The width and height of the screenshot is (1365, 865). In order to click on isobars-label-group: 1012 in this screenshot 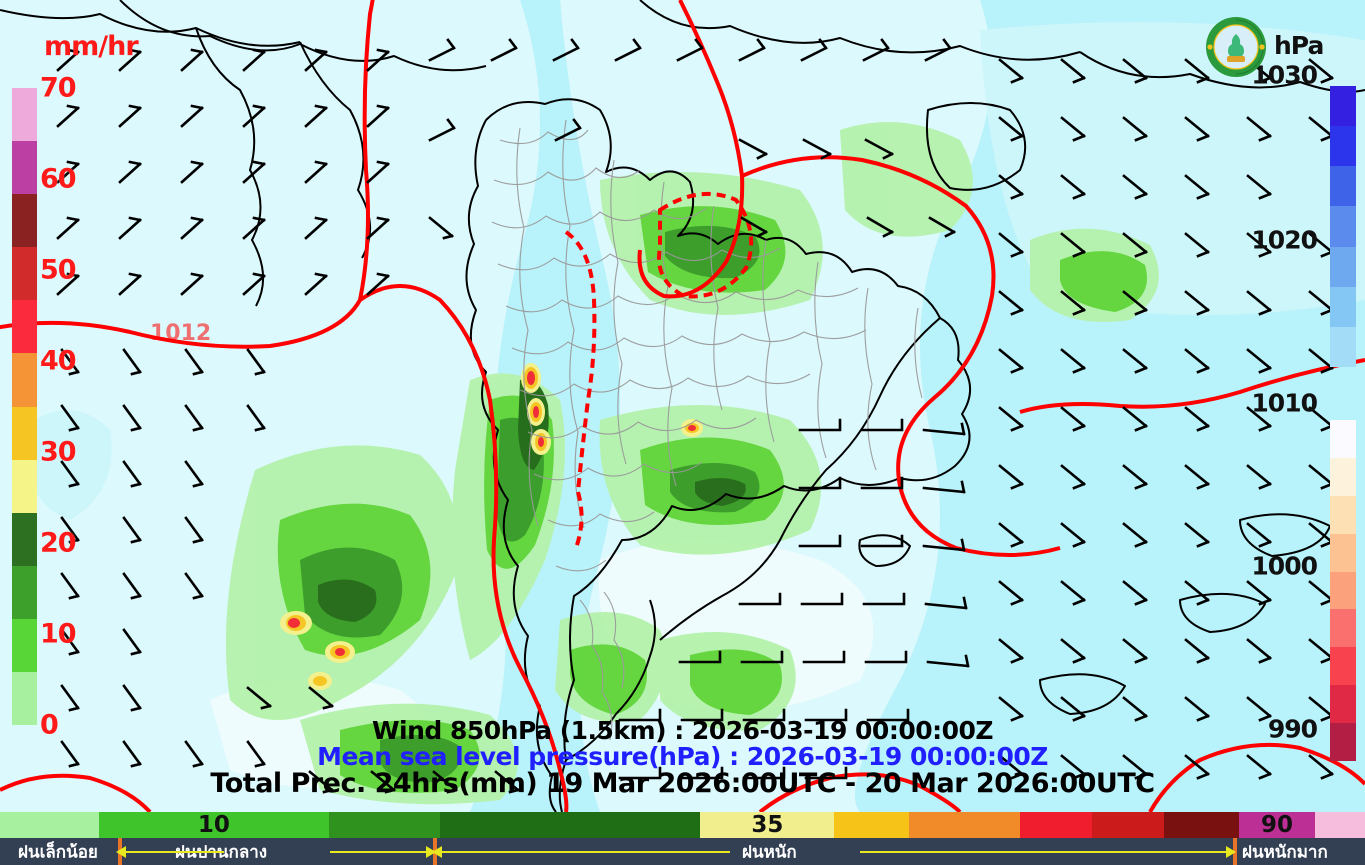, I will do `click(180, 333)`.